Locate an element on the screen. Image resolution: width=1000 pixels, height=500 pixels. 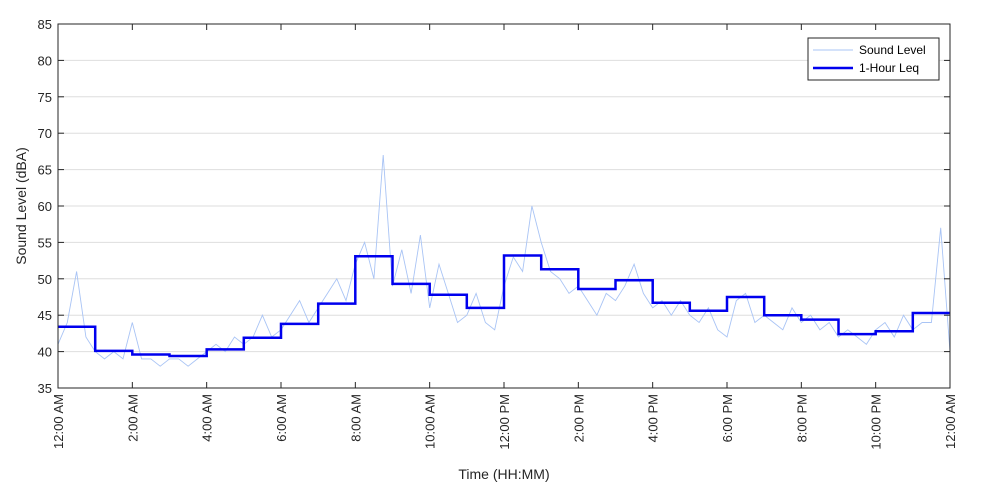
y-tick-label: 60 is located at coordinates (45, 206).